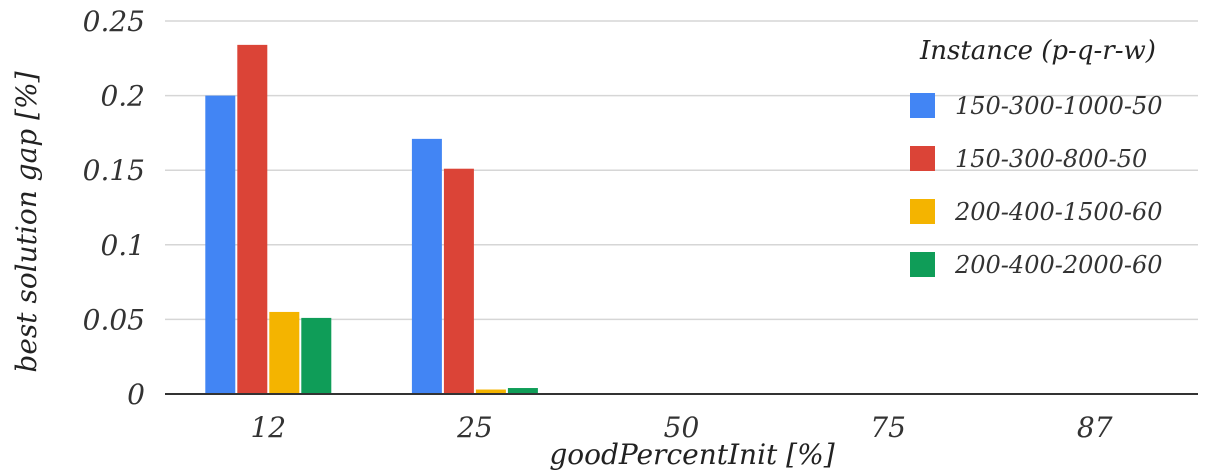 This screenshot has height=473, width=1213. I want to click on y-axis-ticks: 0 0.05 0.1 0.15 0.2 0.25, so click(114, 208).